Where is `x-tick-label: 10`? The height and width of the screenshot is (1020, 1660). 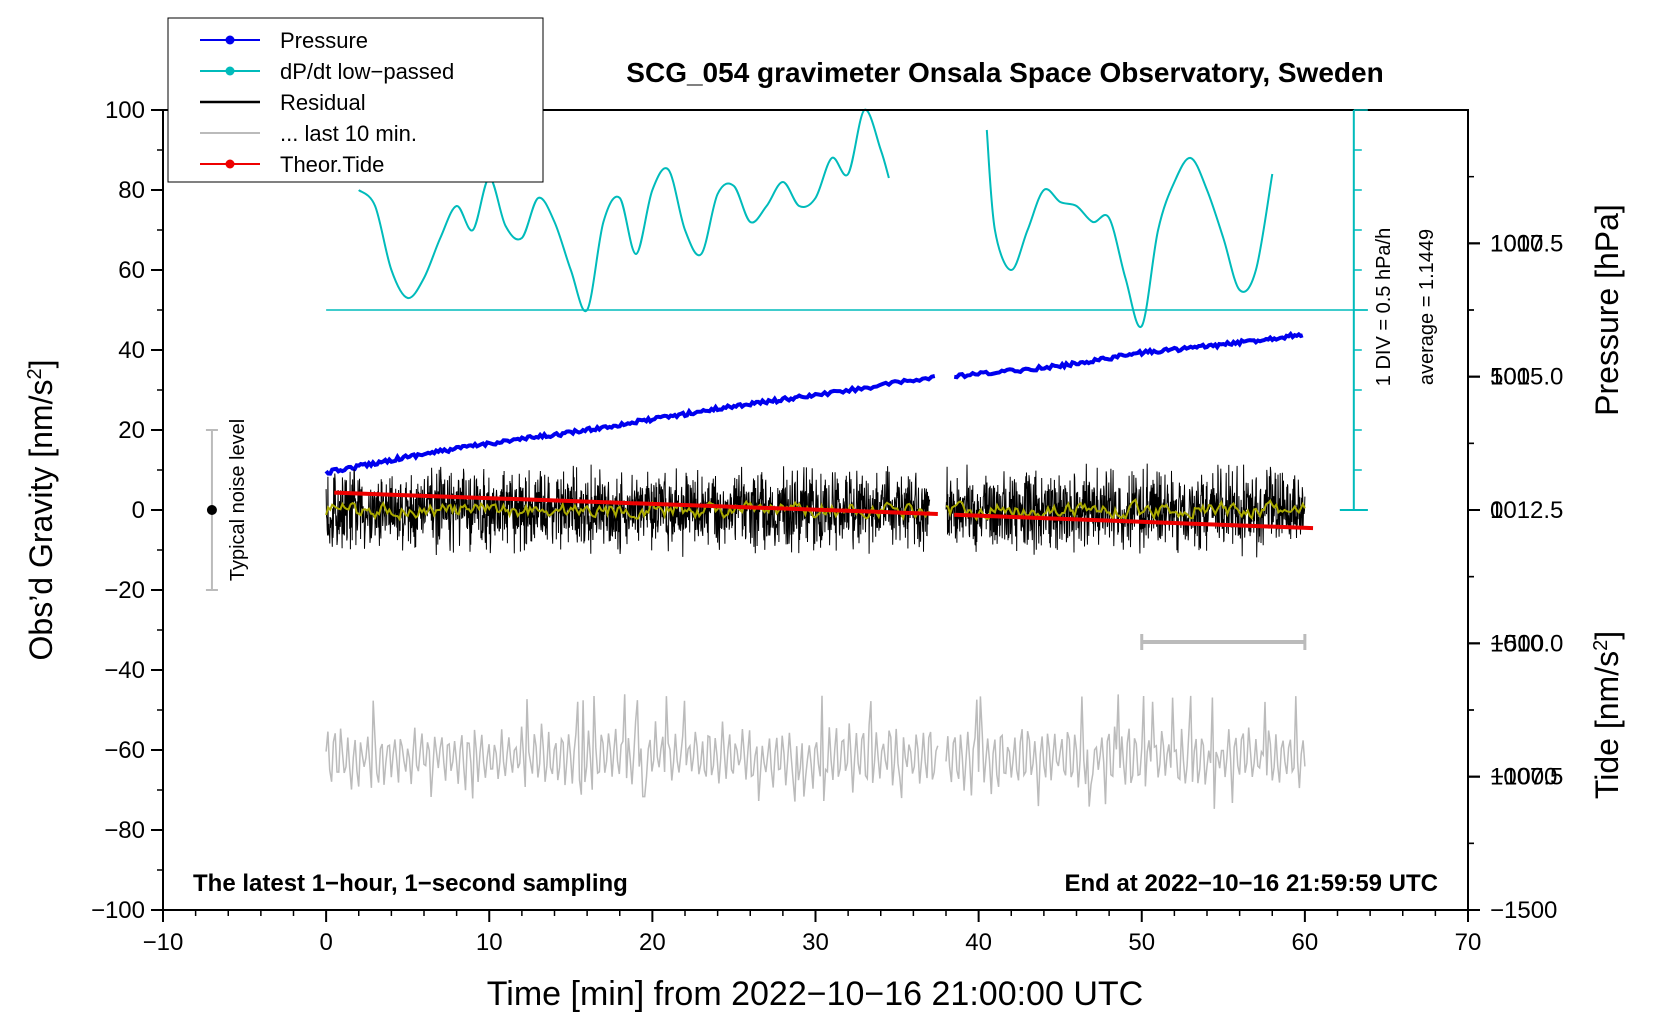
x-tick-label: 10 is located at coordinates (489, 942).